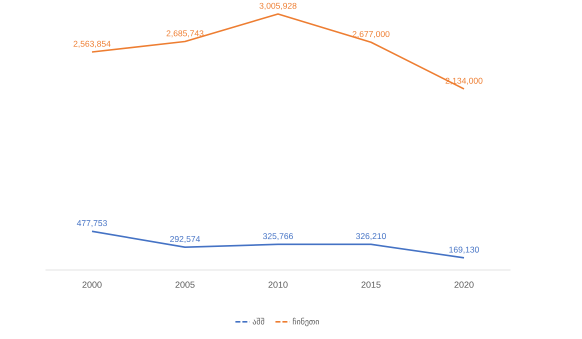 Image resolution: width=582 pixels, height=339 pixels. Describe the element at coordinates (91, 224) in the screenshot. I see `data-label: 477,753` at that location.